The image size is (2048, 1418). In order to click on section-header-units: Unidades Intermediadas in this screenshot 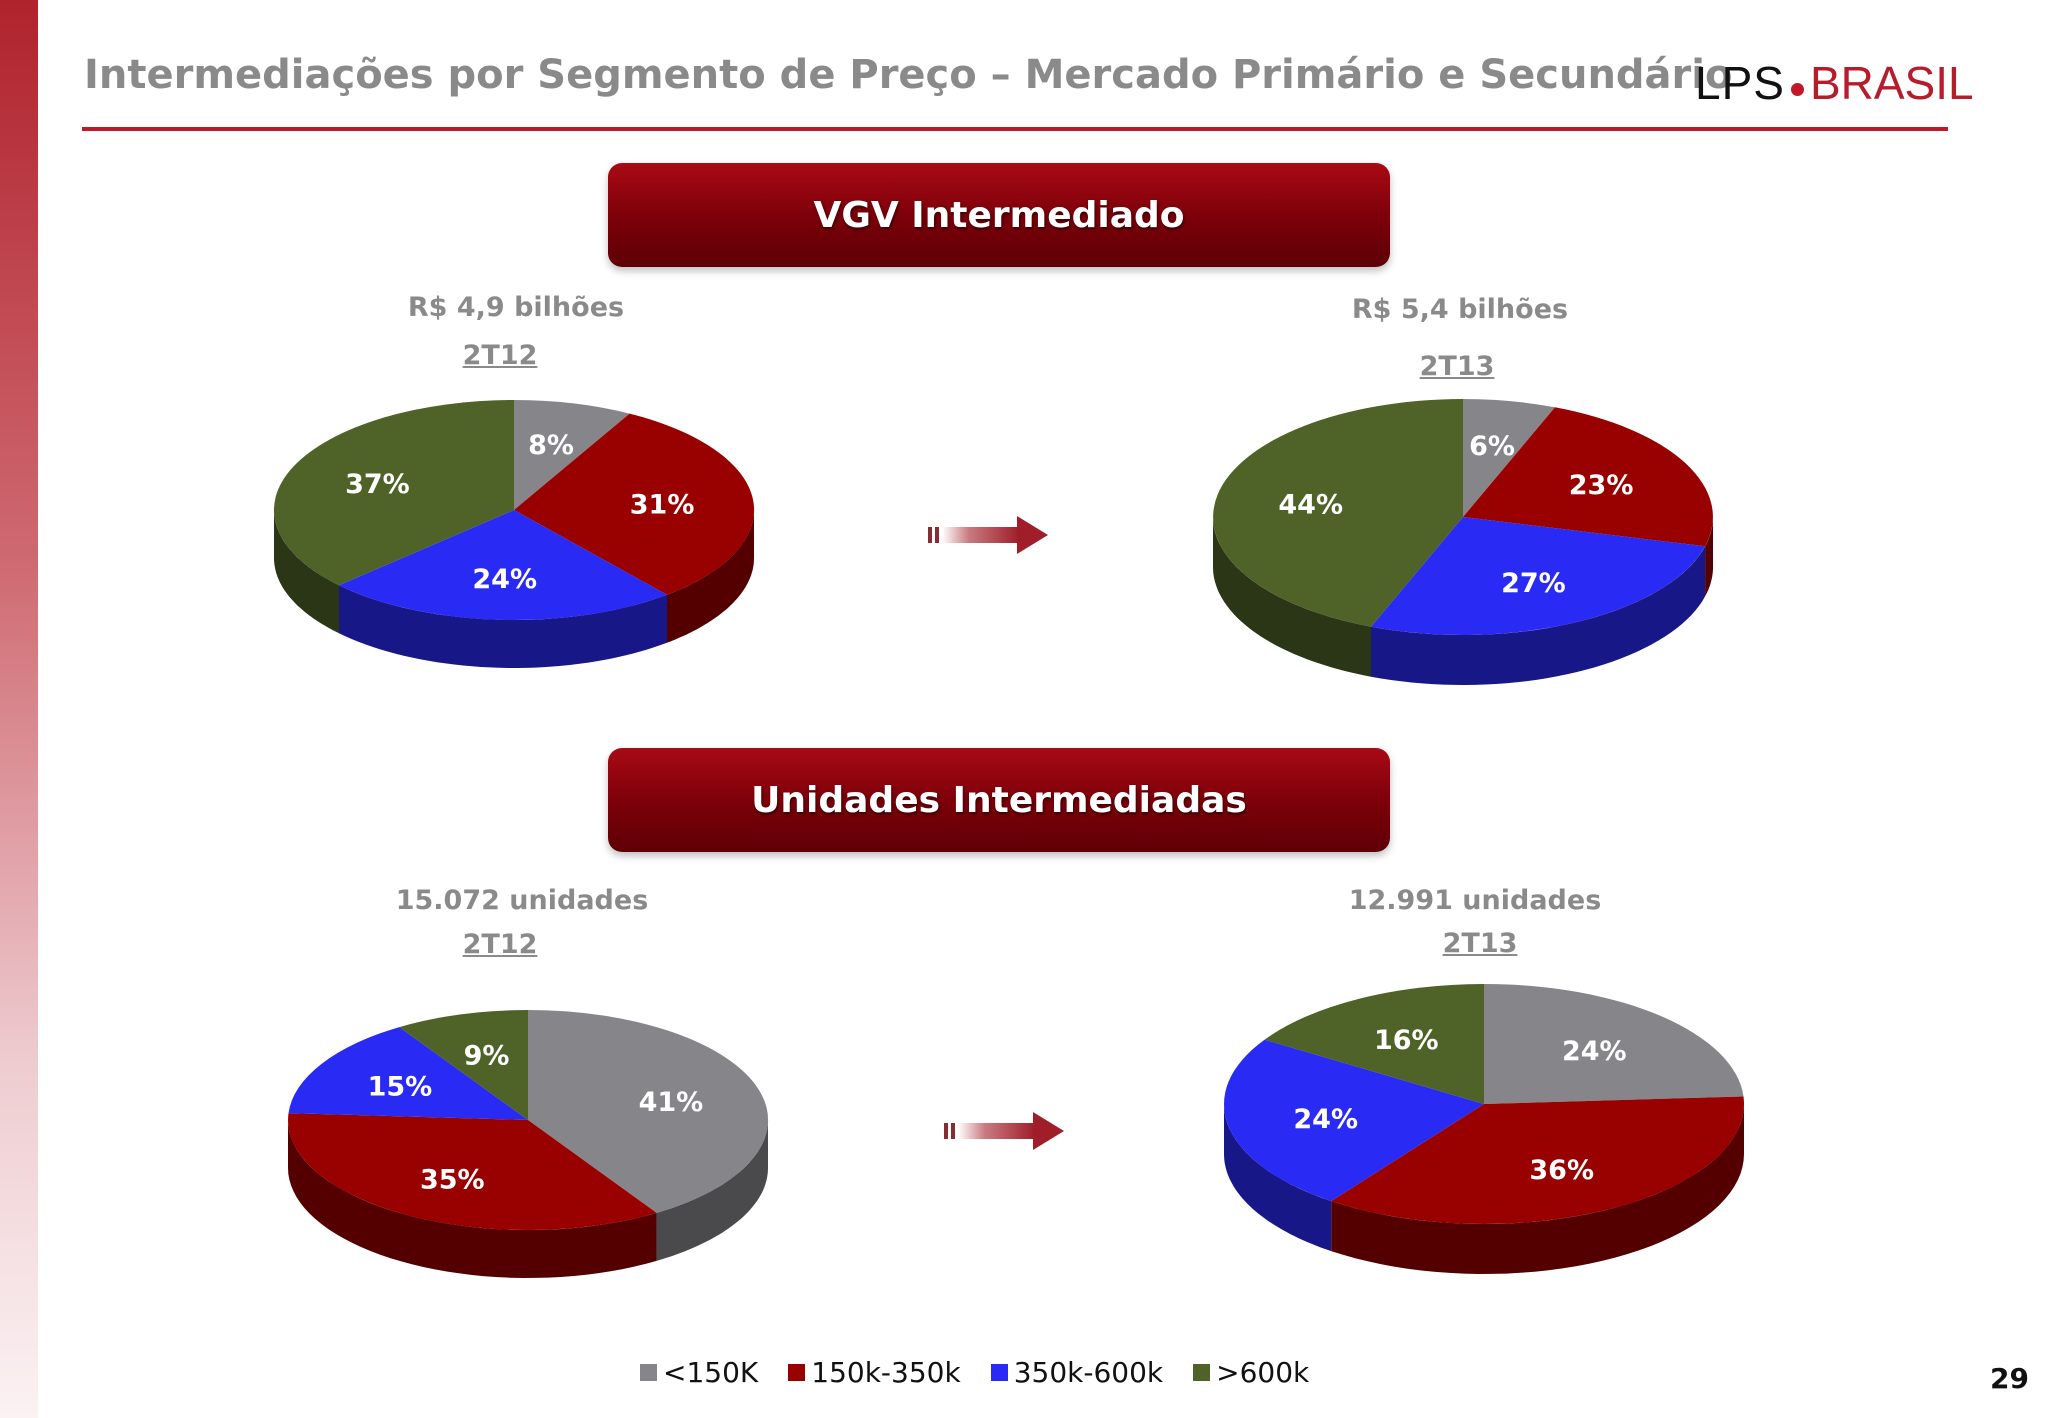, I will do `click(999, 800)`.